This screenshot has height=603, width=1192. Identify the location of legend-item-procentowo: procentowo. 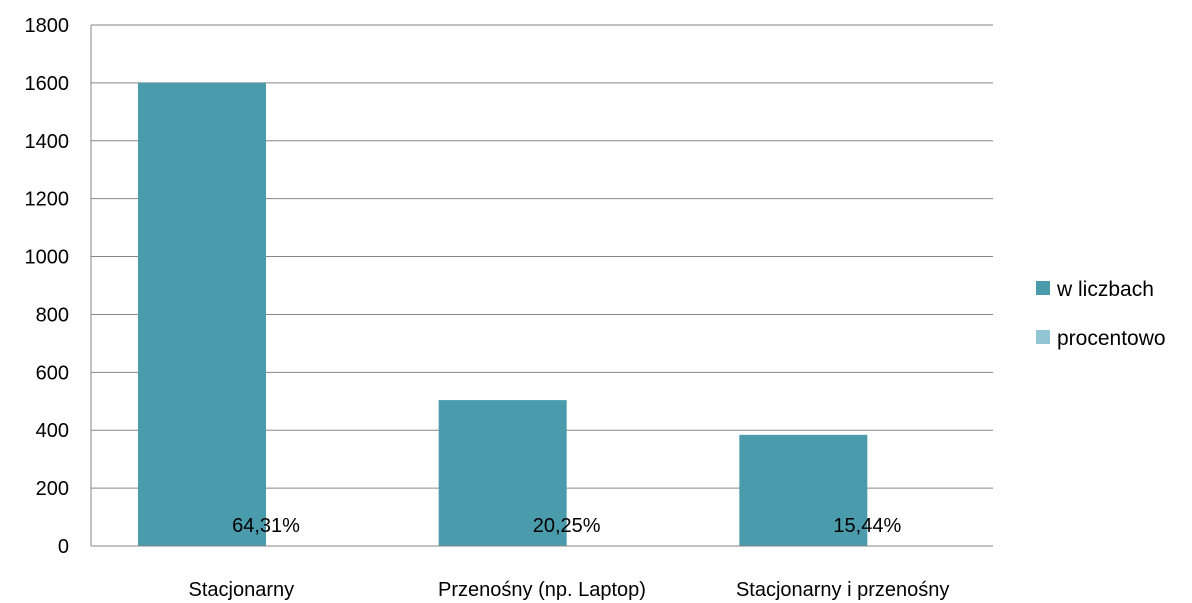
(1101, 338).